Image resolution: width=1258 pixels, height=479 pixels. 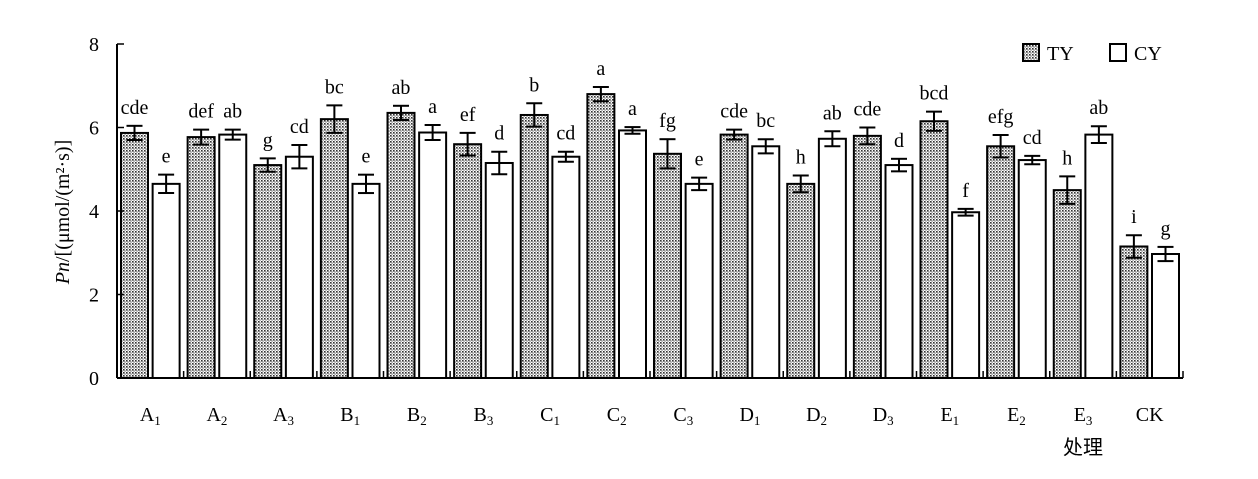 What do you see at coordinates (63, 201) in the screenshot?
I see `y-axis-label-unit: /[(μmol/(m²·s)]` at bounding box center [63, 201].